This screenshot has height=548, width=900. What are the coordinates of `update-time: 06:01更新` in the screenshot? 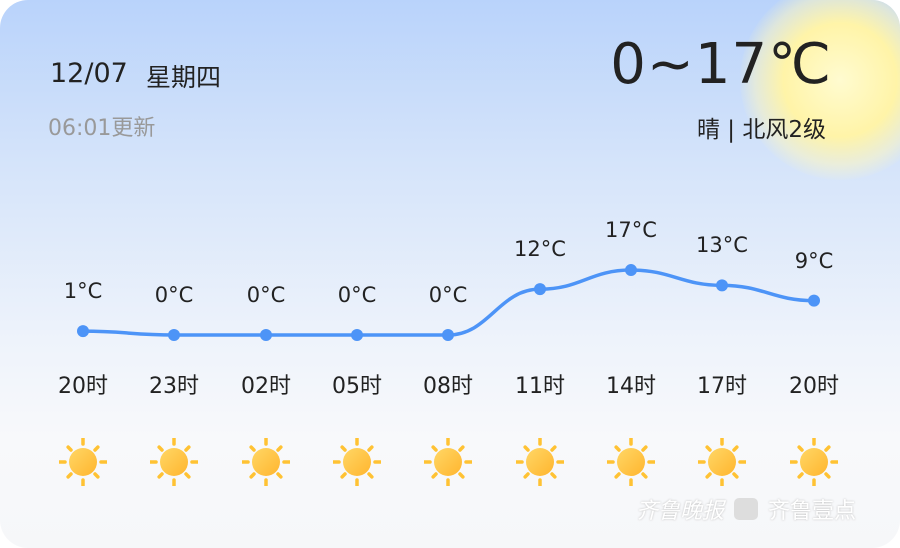 It's located at (102, 128).